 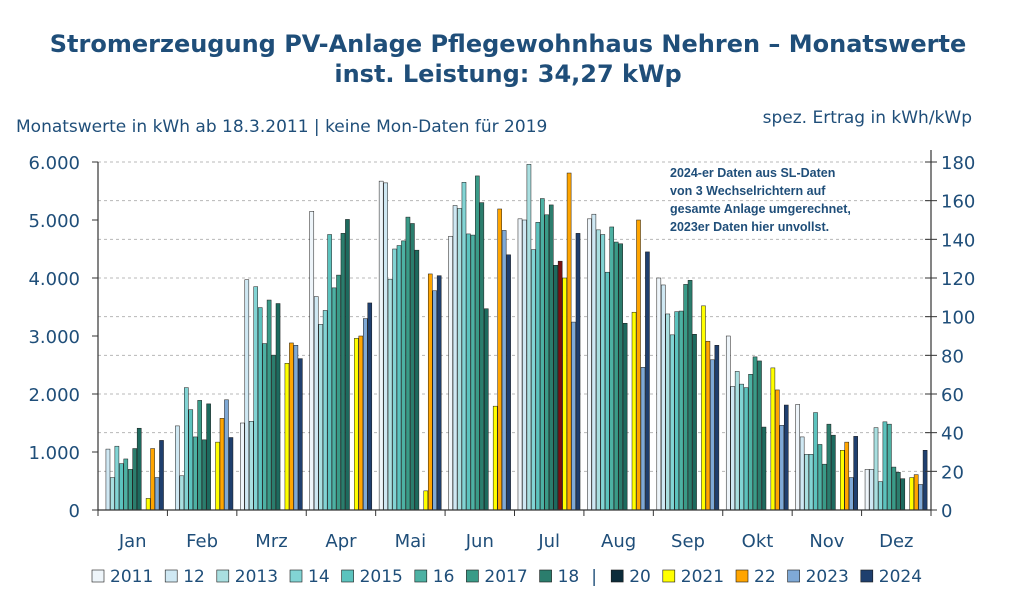 I want to click on bar-Jun-2011, so click(x=450, y=373).